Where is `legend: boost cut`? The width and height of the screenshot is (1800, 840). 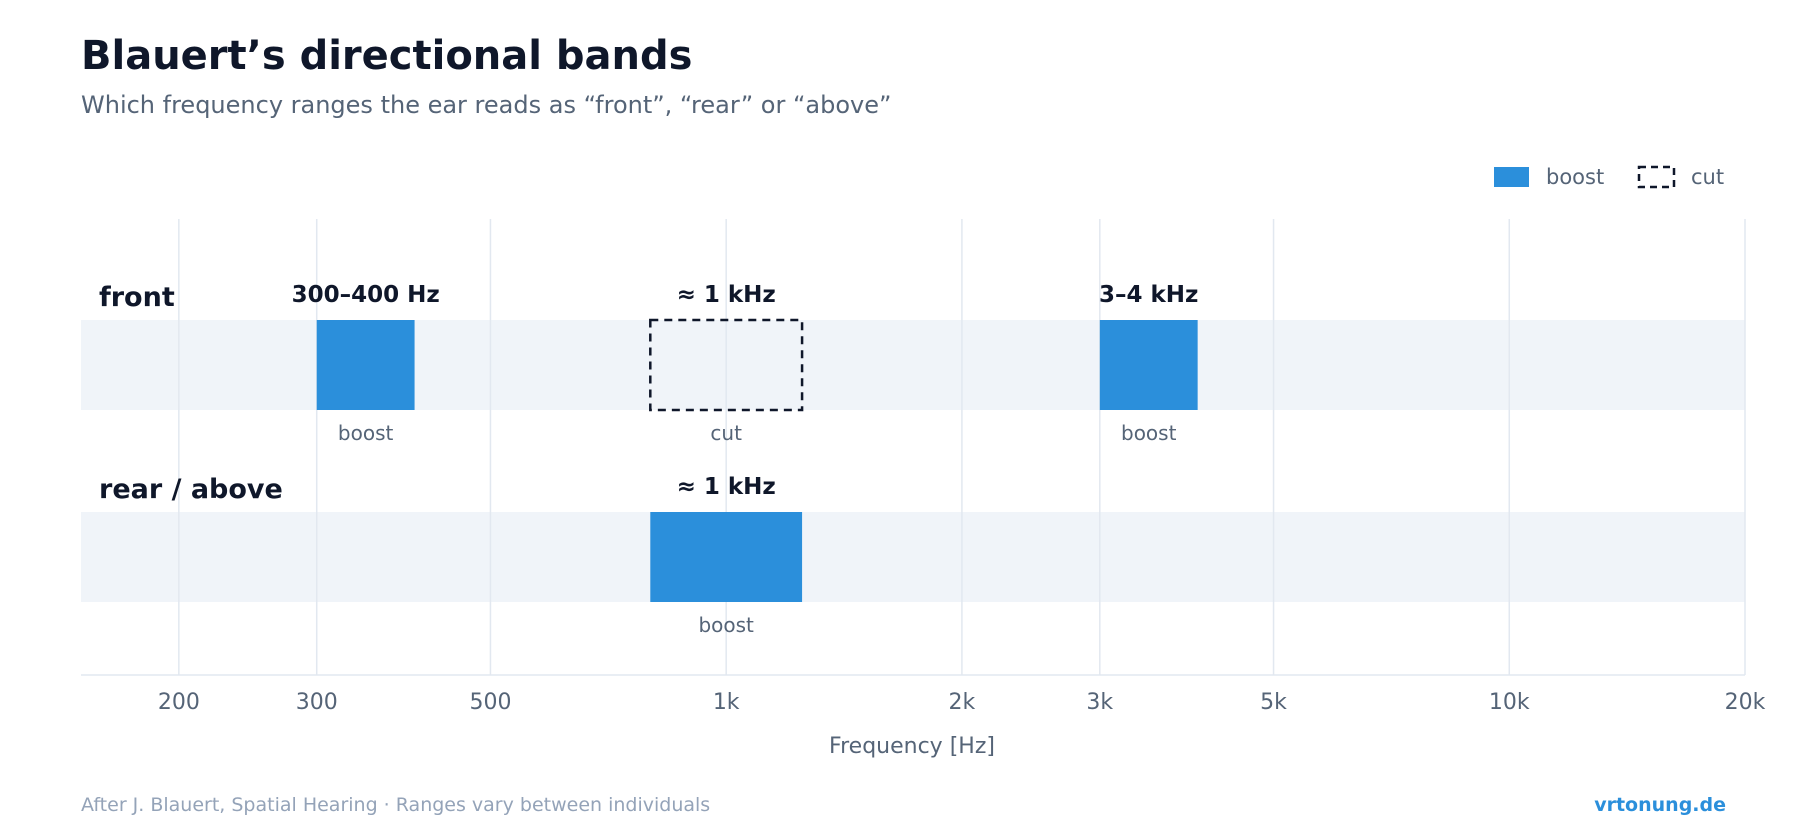
legend: boost cut is located at coordinates (1609, 177).